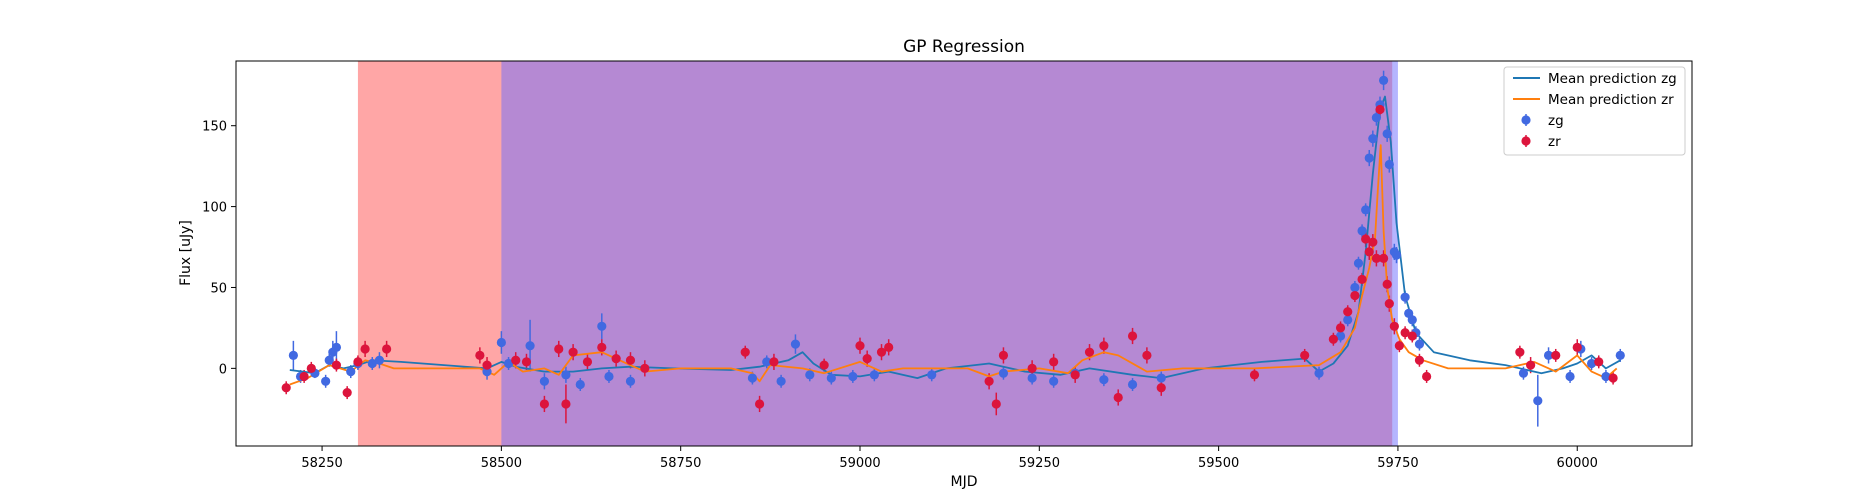 This screenshot has height=500, width=1875. I want to click on x-tick-label: 60000, so click(1577, 463).